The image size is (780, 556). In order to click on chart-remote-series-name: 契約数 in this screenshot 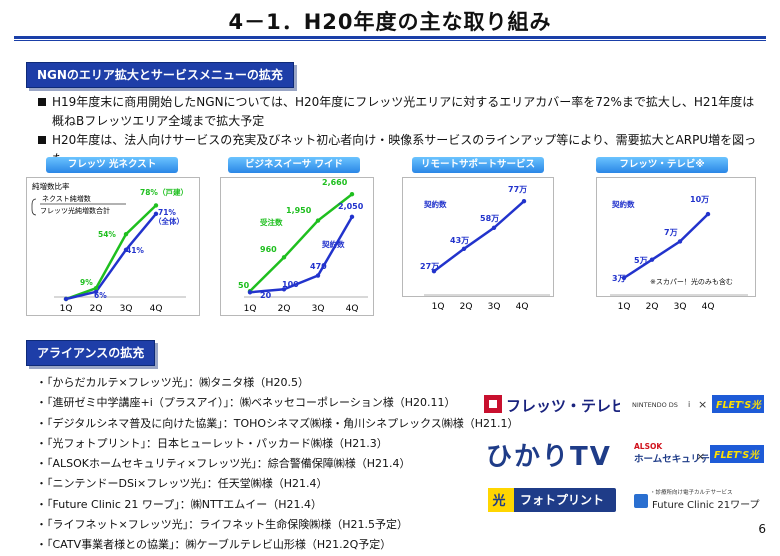, I will do `click(435, 204)`.